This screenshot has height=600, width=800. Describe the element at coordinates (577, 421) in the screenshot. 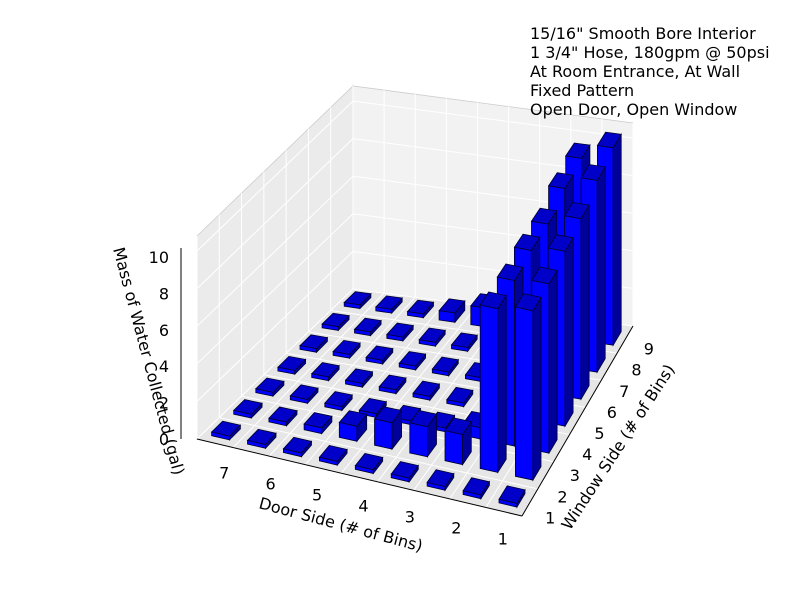

I see `window-axis-line` at that location.